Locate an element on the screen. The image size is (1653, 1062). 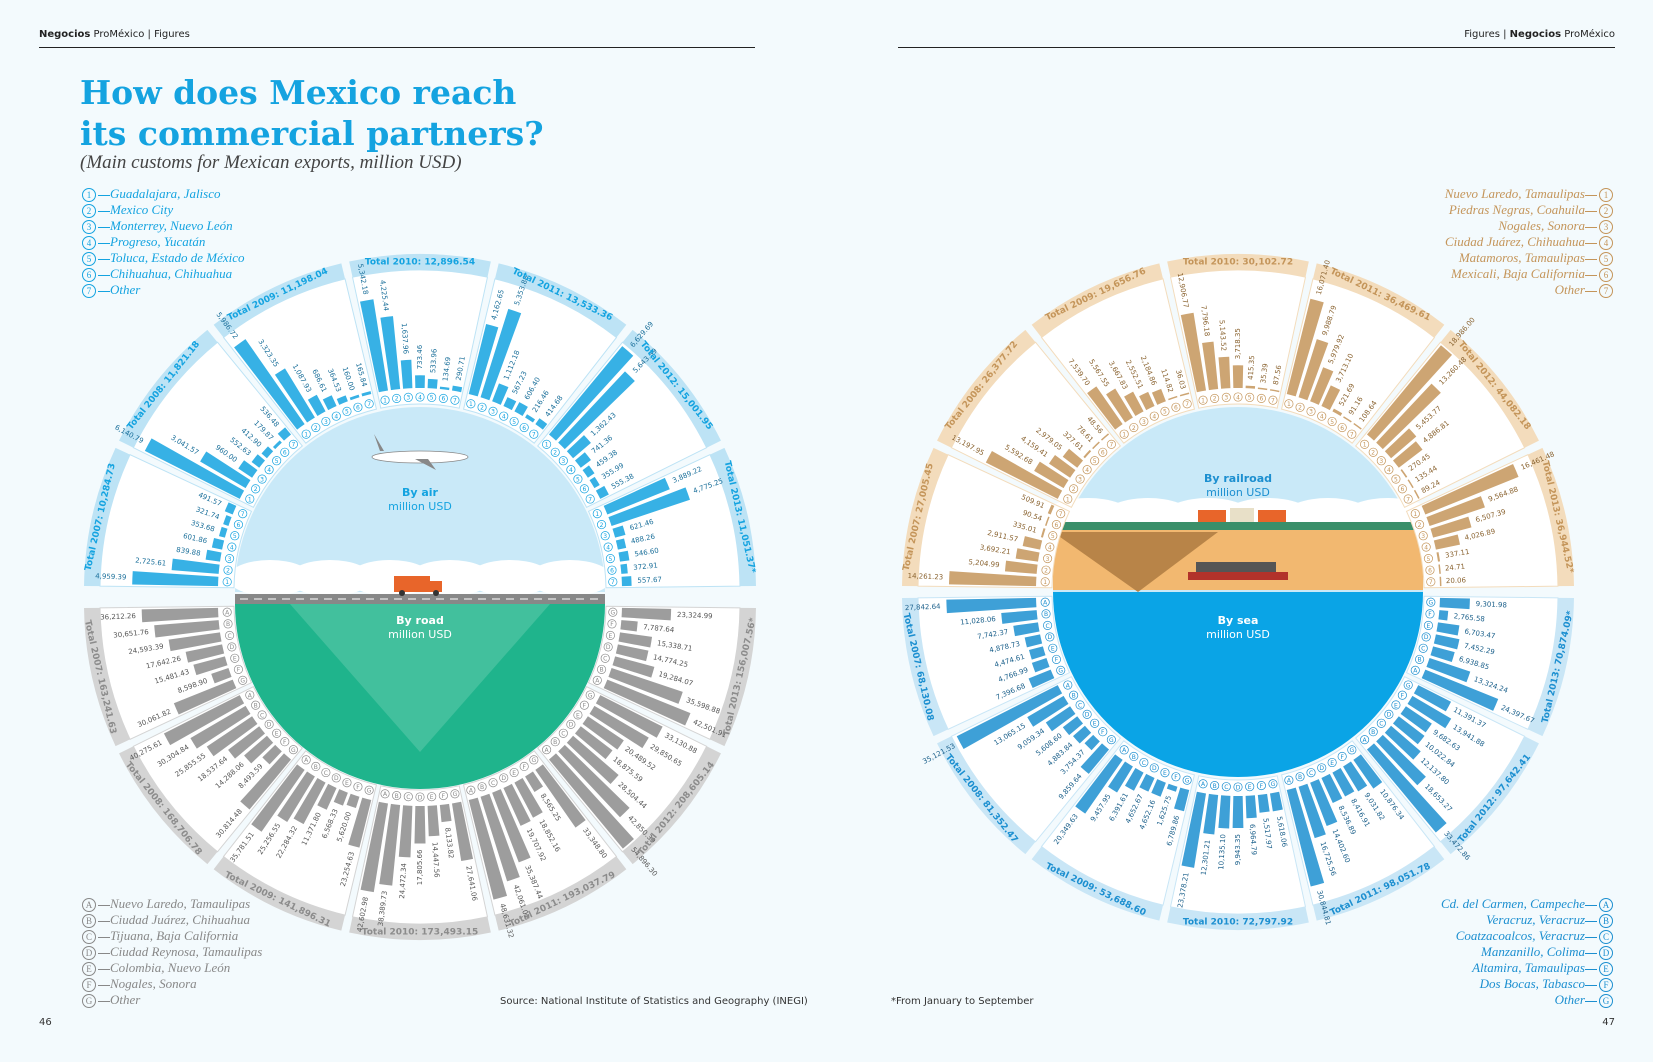
bar-by-sea-2013-F is located at coordinates (1443, 615).